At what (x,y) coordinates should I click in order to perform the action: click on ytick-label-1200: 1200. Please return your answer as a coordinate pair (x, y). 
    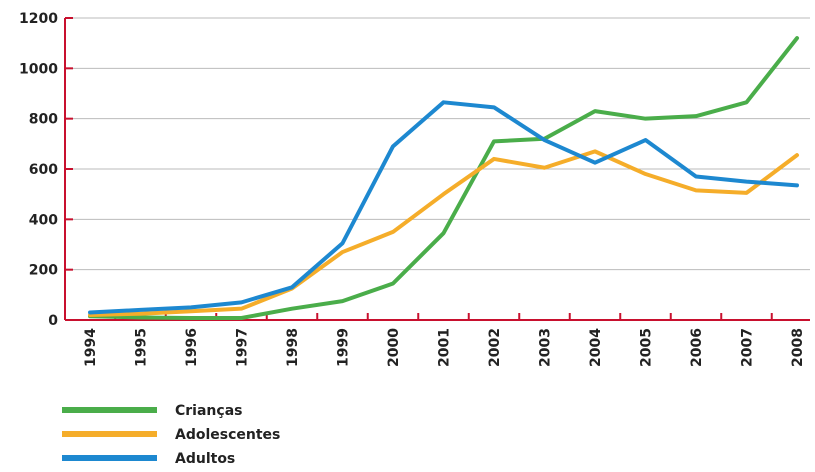
    Looking at the image, I should click on (38, 19).